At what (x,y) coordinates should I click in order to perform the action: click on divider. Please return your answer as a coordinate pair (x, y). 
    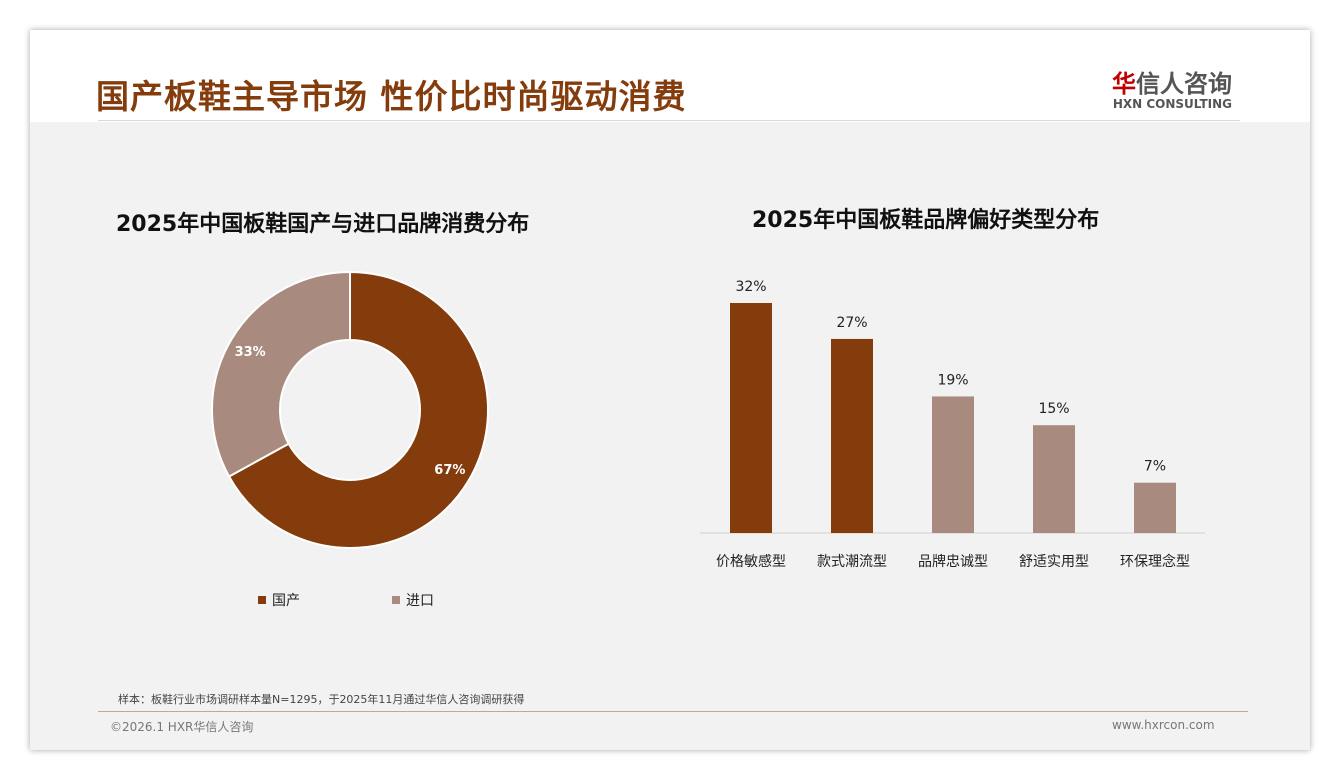
    Looking at the image, I should click on (669, 120).